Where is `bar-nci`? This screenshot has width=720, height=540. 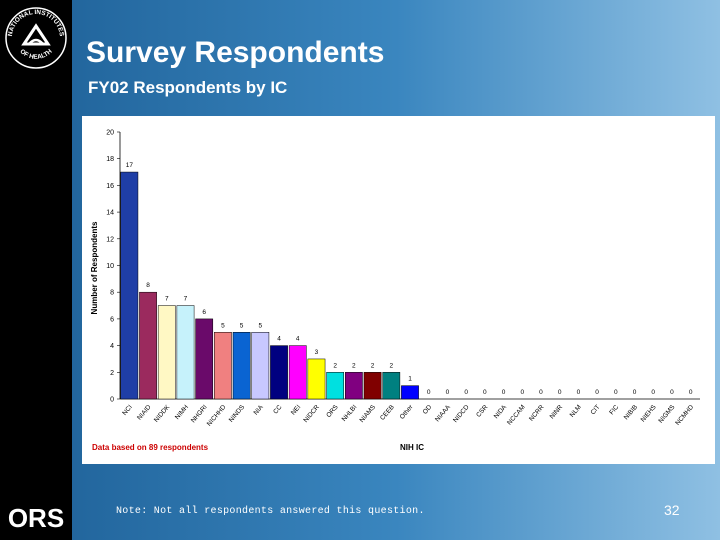 bar-nci is located at coordinates (129, 285).